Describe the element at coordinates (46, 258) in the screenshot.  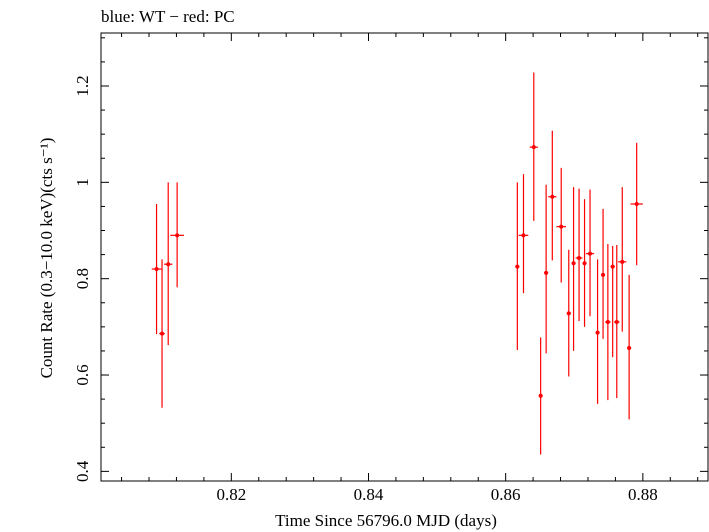
I see `y-axis-label: Count Rate (0.3−10.0 keV)(cts s⁻¹)` at that location.